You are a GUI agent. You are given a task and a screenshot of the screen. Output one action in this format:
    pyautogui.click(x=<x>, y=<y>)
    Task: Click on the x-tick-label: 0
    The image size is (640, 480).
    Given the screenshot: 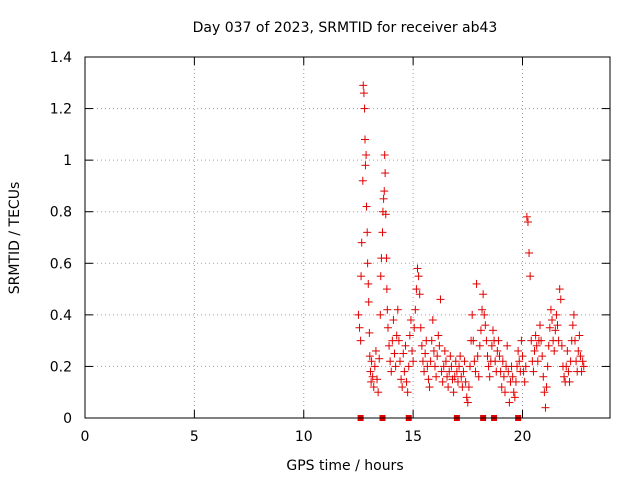 What is the action you would take?
    pyautogui.click(x=85, y=437)
    